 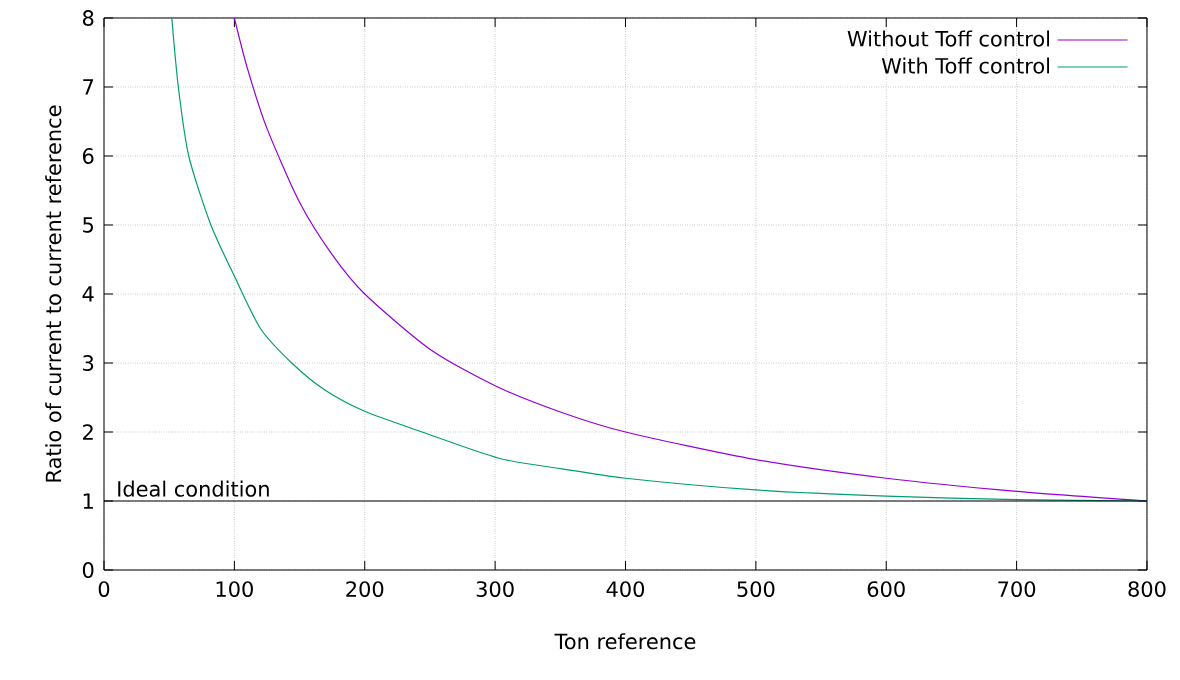 What do you see at coordinates (625, 641) in the screenshot?
I see `x-axis-title: Ton reference` at bounding box center [625, 641].